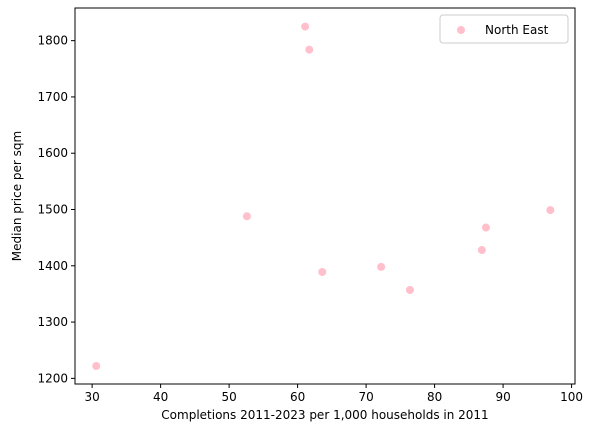 Image resolution: width=592 pixels, height=432 pixels. Describe the element at coordinates (461, 30) in the screenshot. I see `legend-marker` at that location.